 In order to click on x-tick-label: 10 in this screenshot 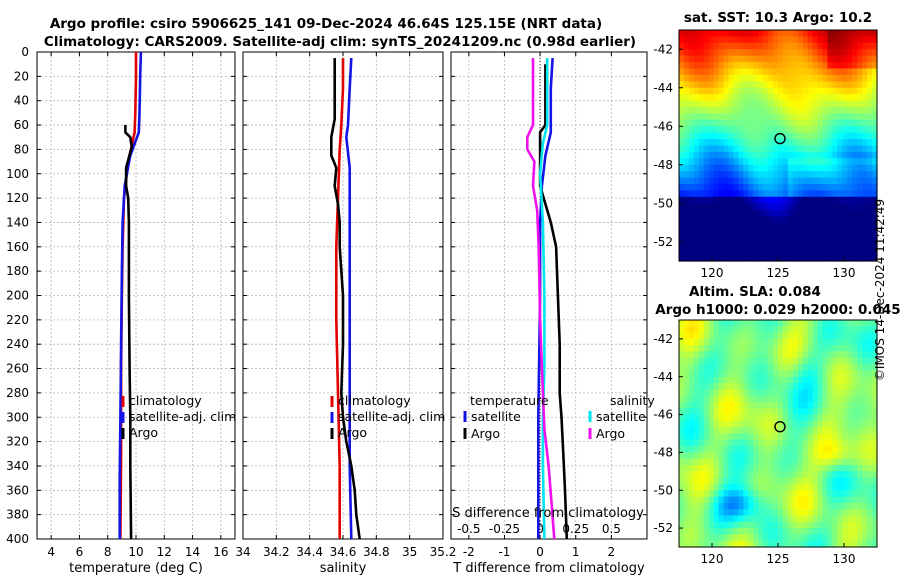, I will do `click(135, 552)`.